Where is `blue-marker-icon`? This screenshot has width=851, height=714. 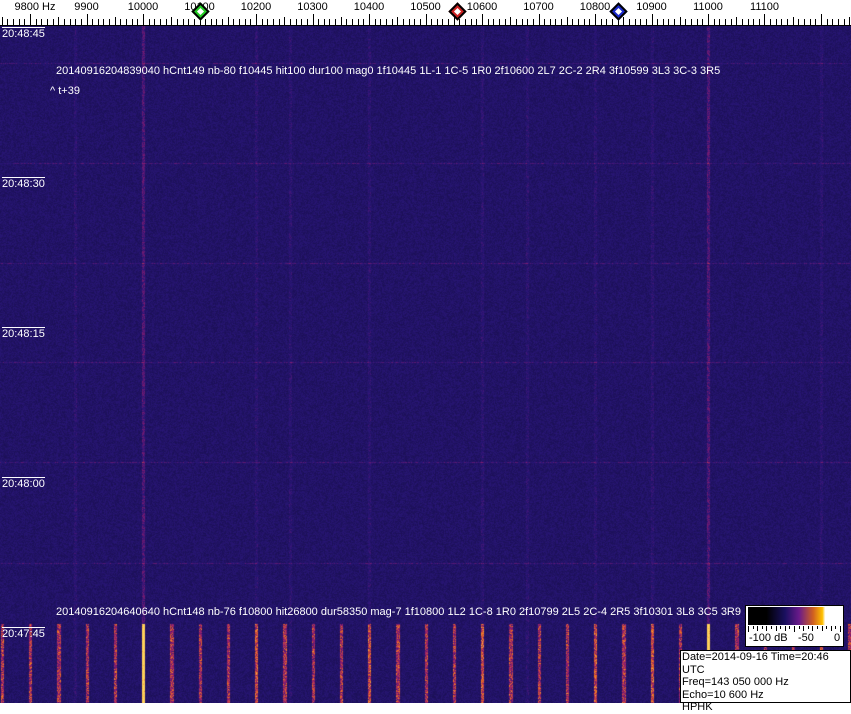
blue-marker-icon is located at coordinates (618, 11).